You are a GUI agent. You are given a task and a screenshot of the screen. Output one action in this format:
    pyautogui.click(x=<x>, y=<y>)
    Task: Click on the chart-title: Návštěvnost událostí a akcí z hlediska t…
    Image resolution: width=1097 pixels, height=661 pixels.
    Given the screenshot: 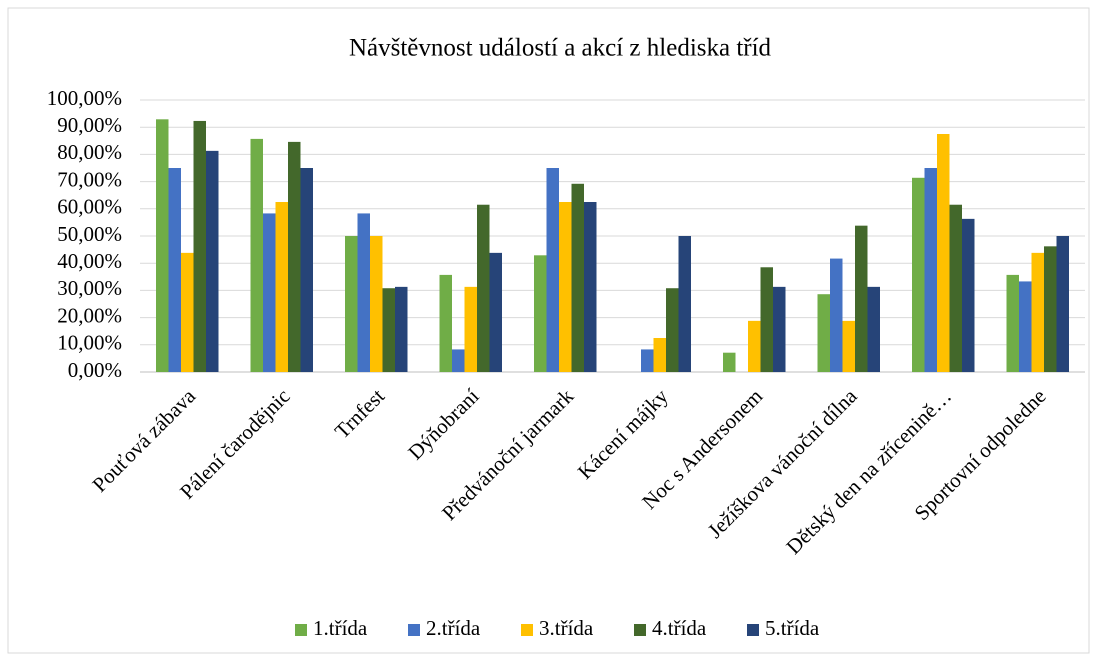 What is the action you would take?
    pyautogui.click(x=560, y=48)
    